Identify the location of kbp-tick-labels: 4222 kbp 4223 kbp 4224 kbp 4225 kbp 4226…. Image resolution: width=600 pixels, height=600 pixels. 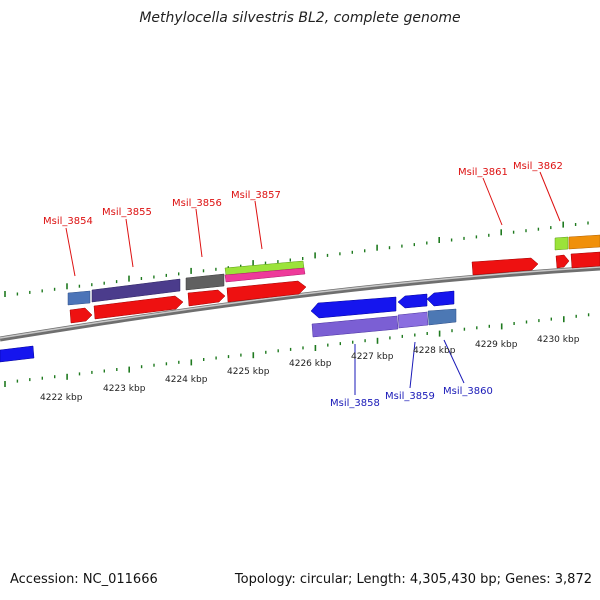
(310, 369).